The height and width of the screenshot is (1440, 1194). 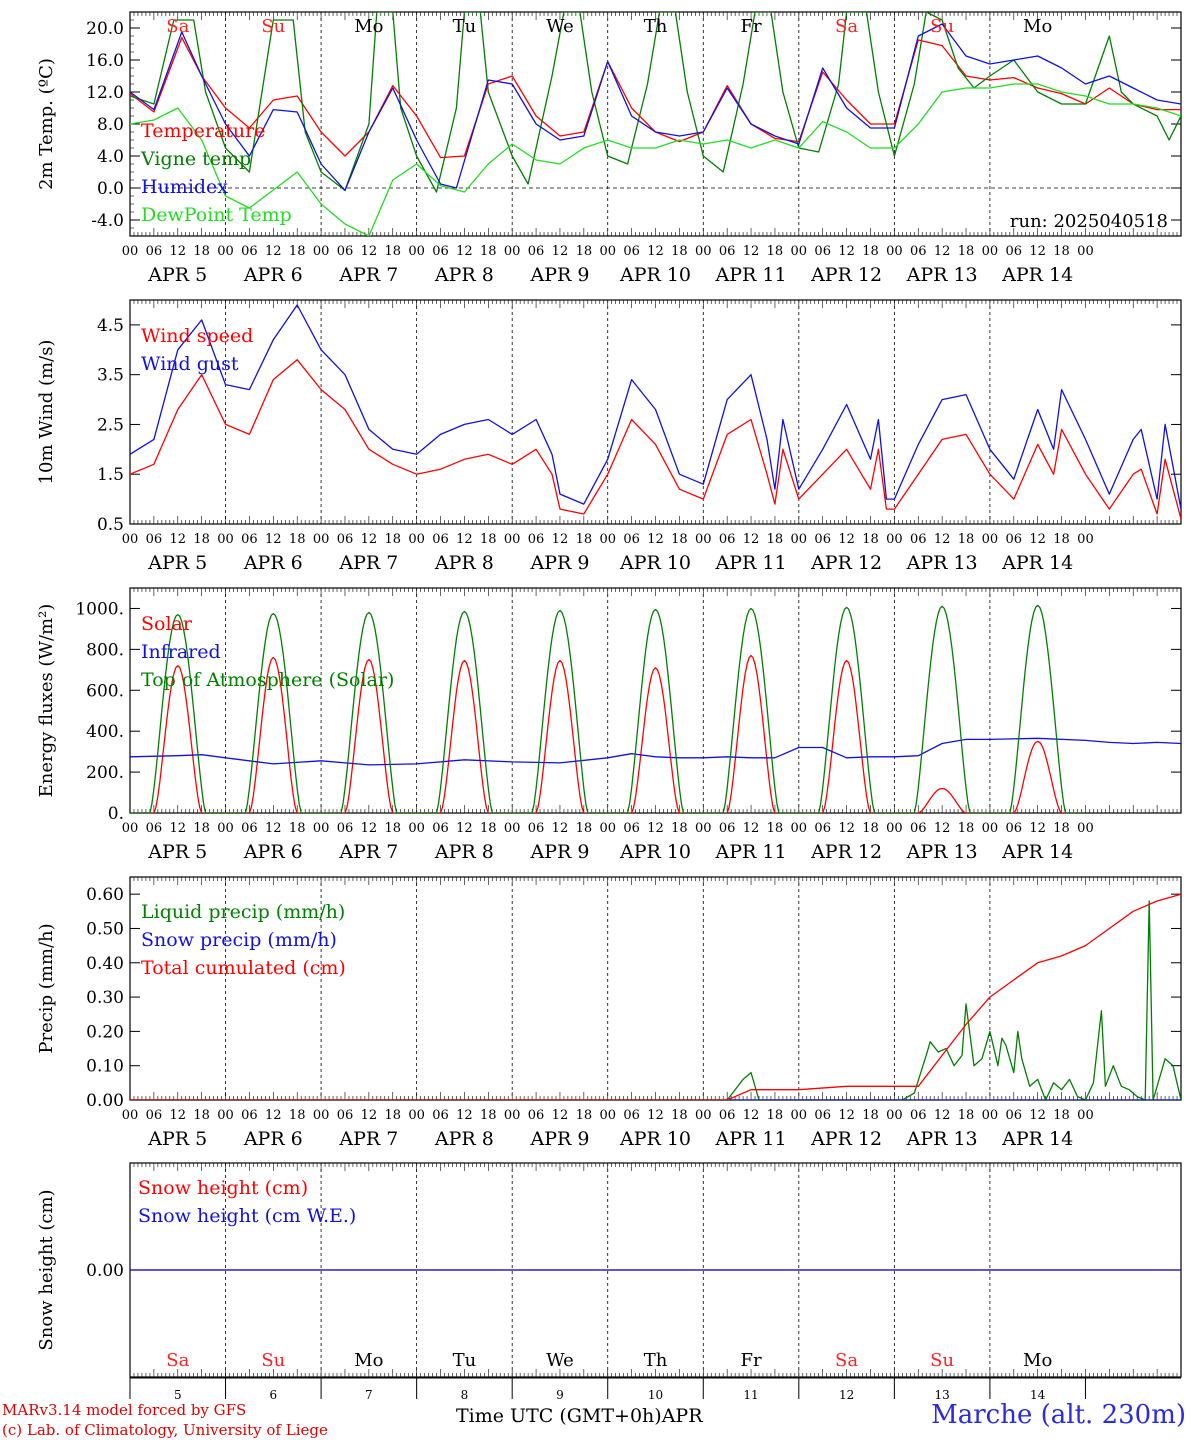 I want to click on series-dewpoint-temp, so click(x=655, y=159).